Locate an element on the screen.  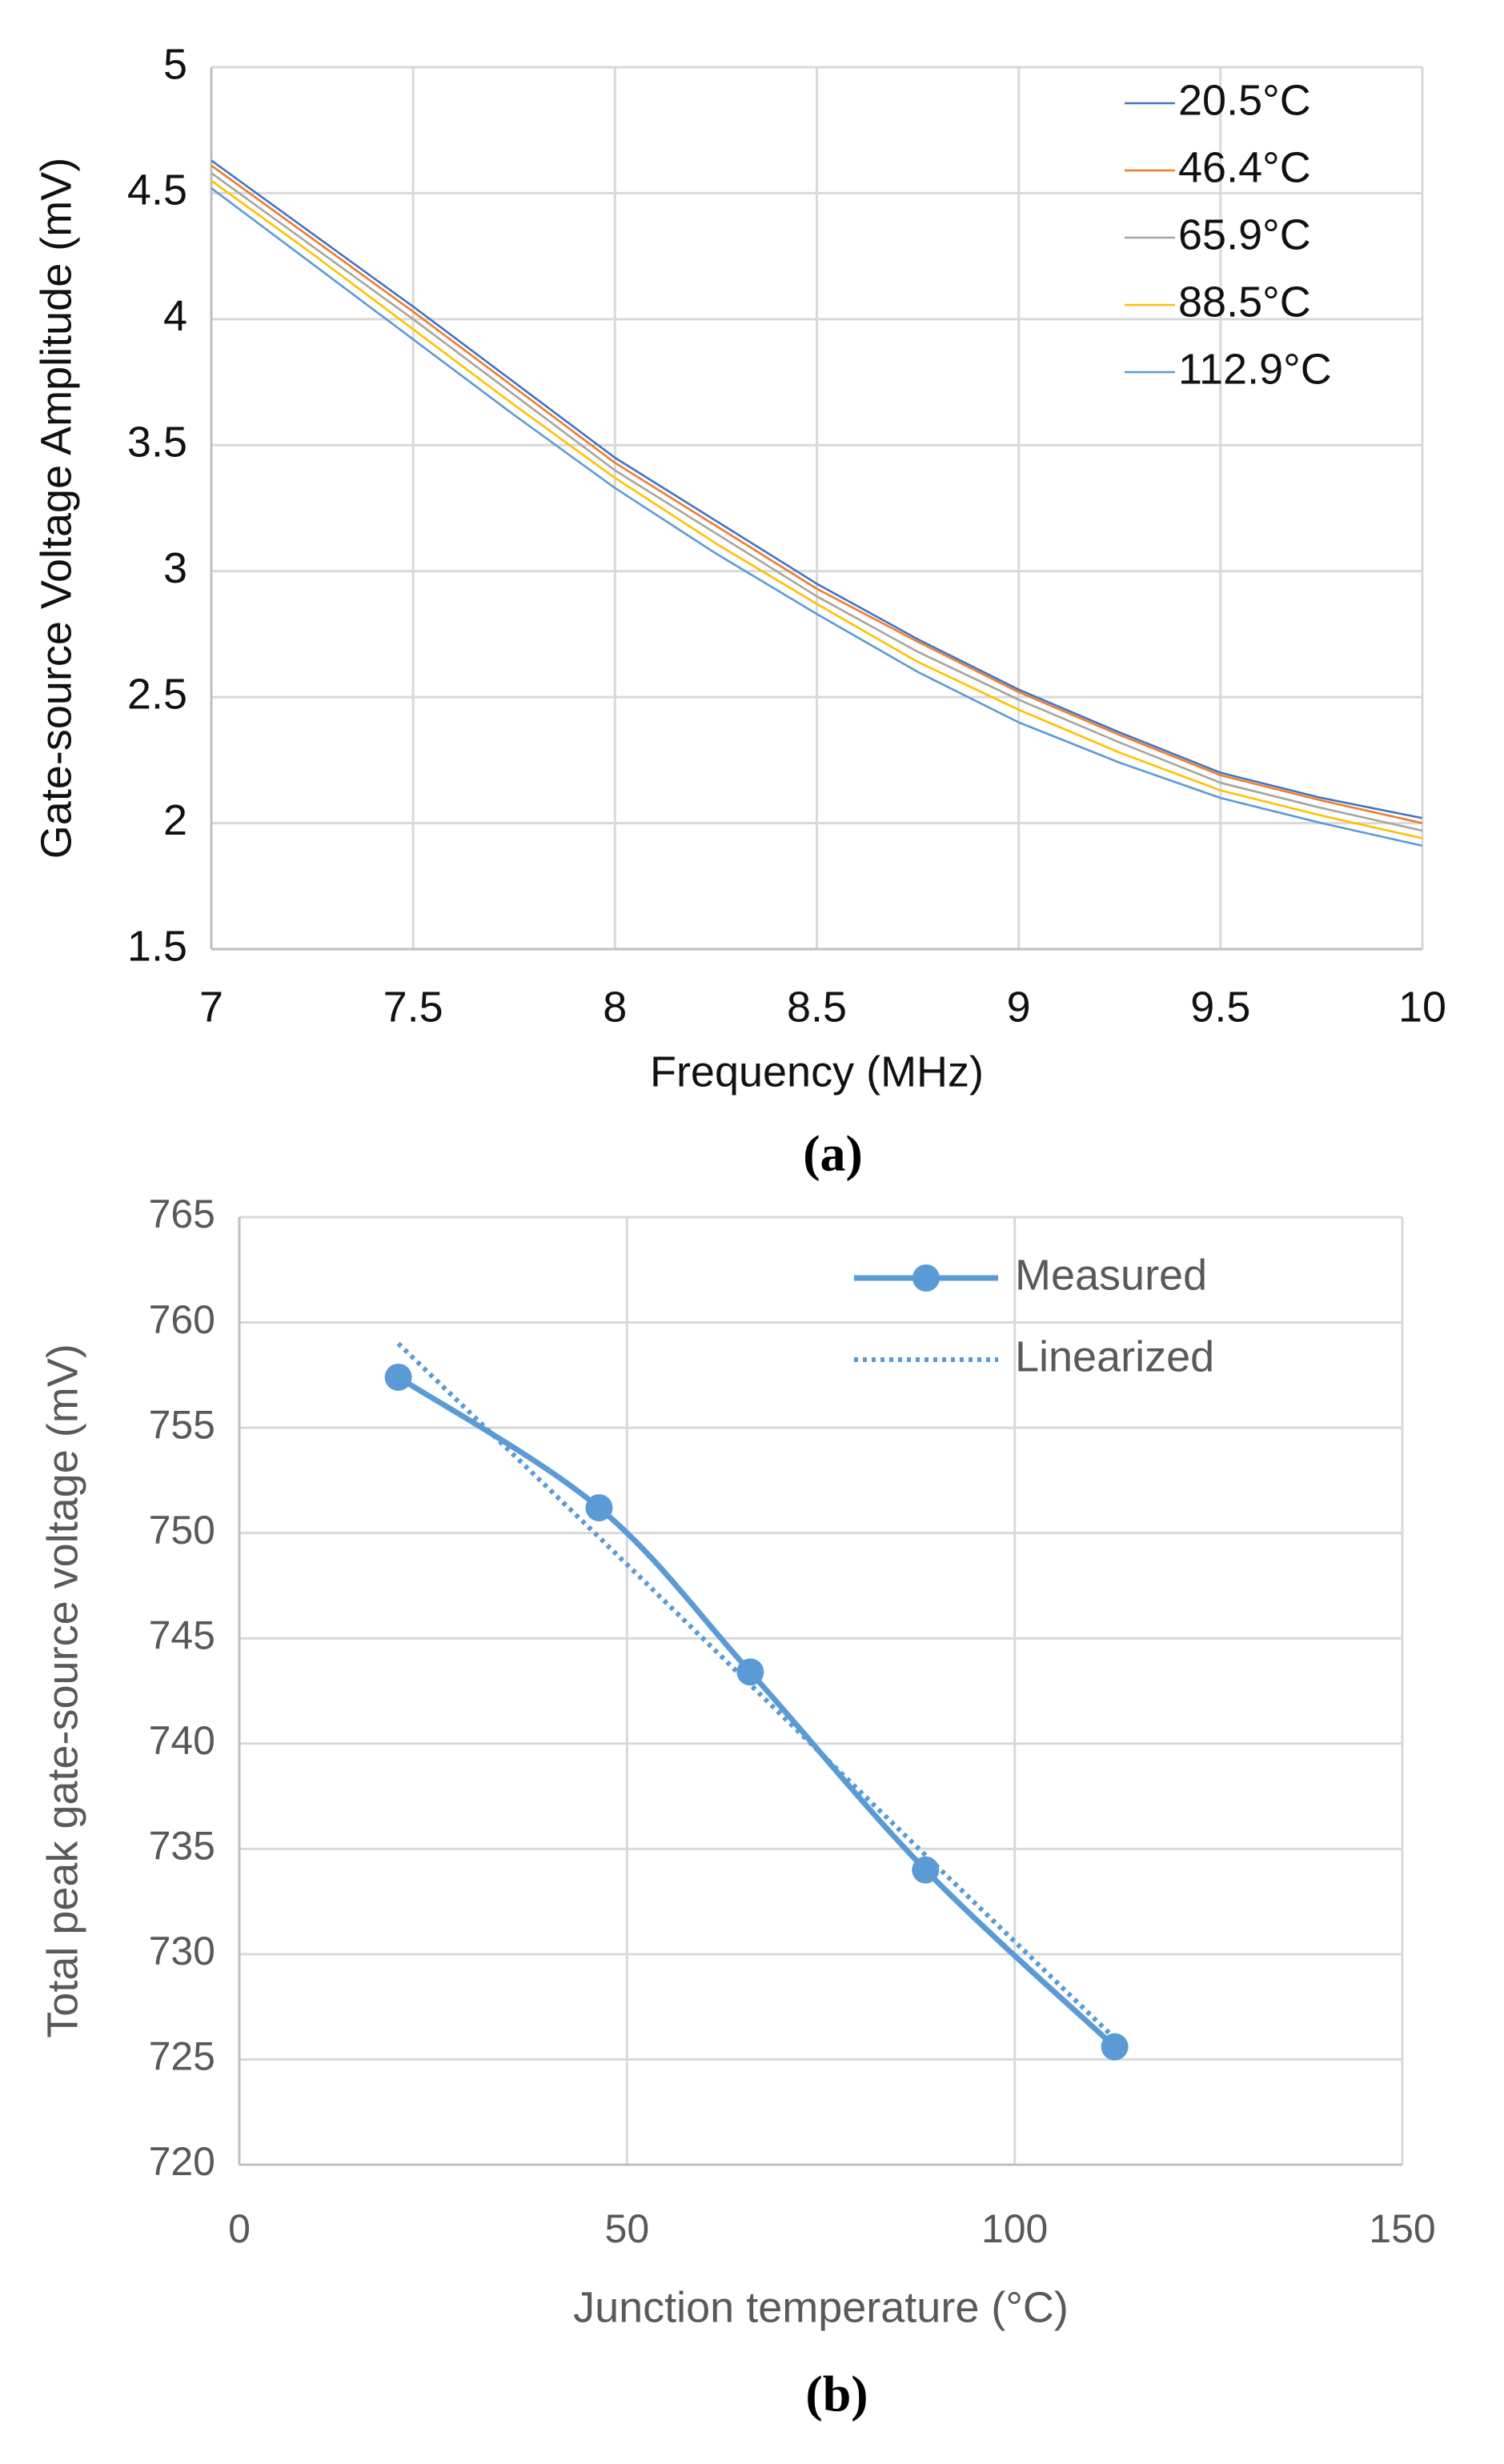
y-tick-label: 740 is located at coordinates (182, 1741).